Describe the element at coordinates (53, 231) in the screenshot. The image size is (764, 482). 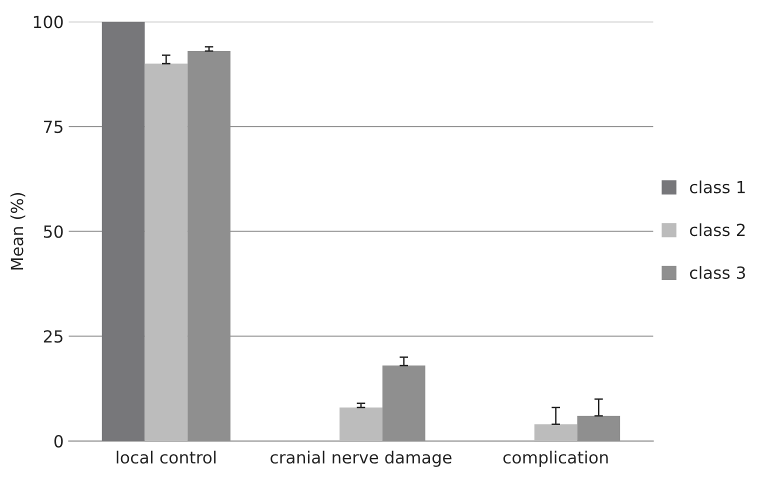
I see `y-tick-label: 50` at that location.